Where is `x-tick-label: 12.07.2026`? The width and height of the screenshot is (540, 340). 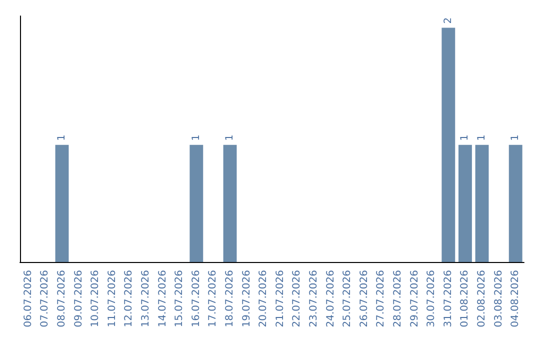 x-tick-label: 12.07.2026 is located at coordinates (129, 299).